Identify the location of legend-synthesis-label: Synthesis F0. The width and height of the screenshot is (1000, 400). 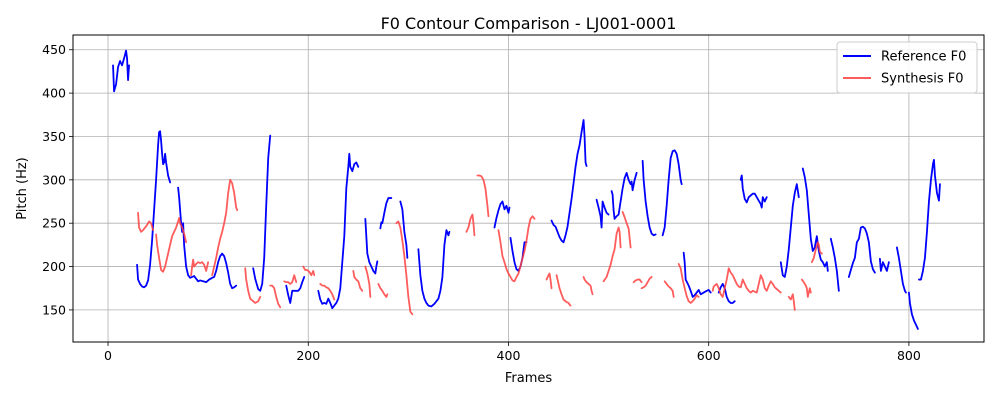
(922, 79).